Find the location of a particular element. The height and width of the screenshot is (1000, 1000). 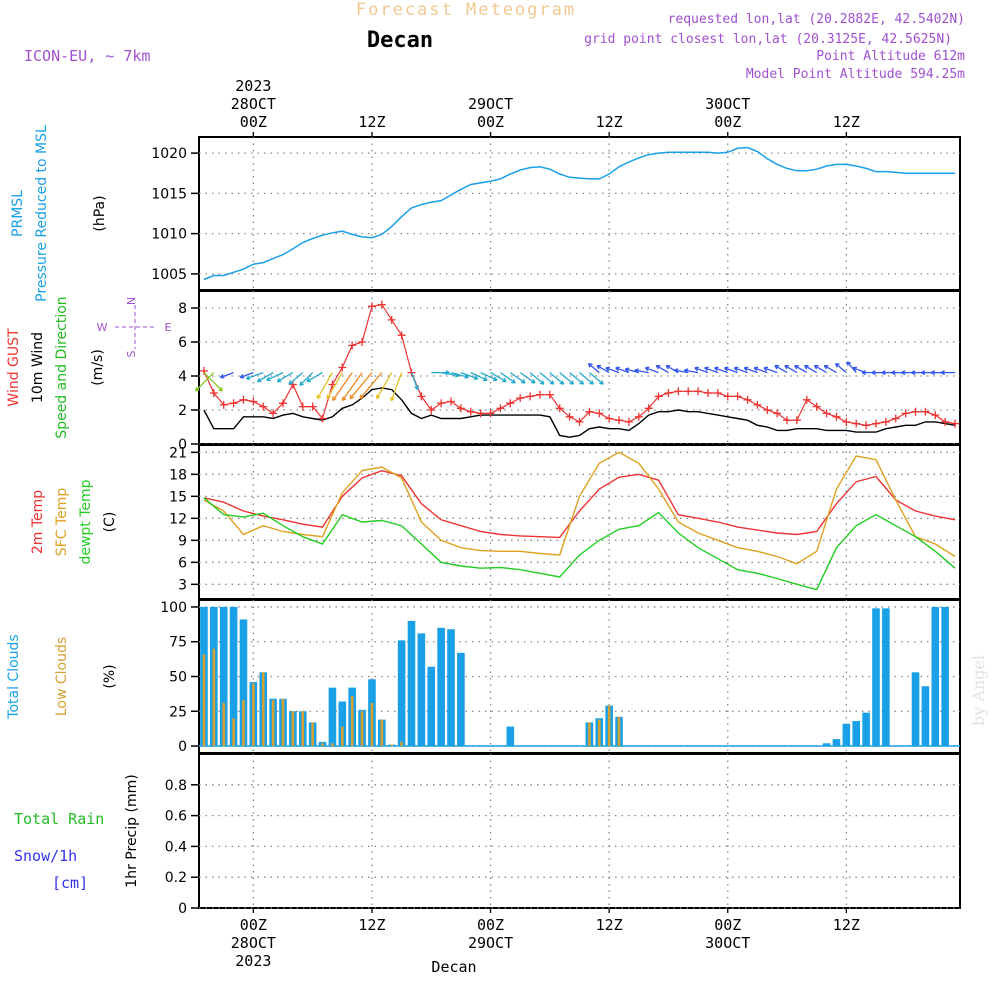

panel-temperature: 3 6 9 12 15 18 21 2m Temp SFC Temp dewpt Temp (C) is located at coordinates (495, 522).